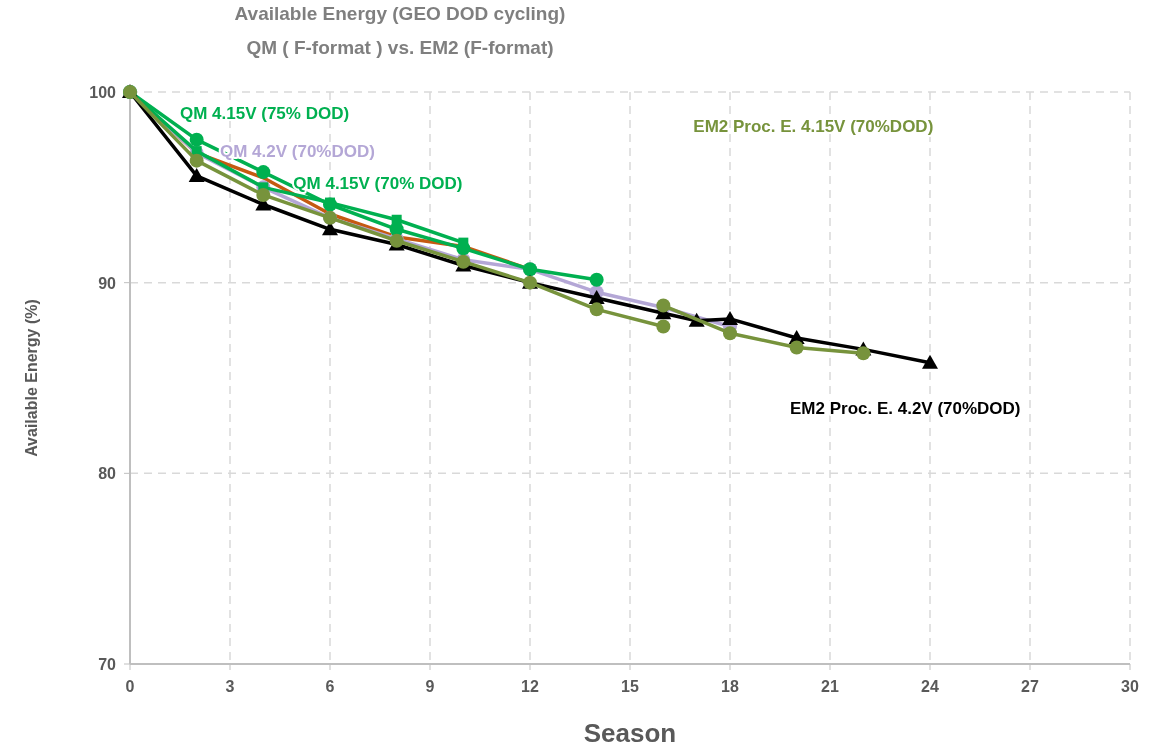 The height and width of the screenshot is (748, 1164). What do you see at coordinates (400, 47) in the screenshot?
I see `chart-subtitle: QM ( F-format ) vs. EM2 (F-format)` at bounding box center [400, 47].